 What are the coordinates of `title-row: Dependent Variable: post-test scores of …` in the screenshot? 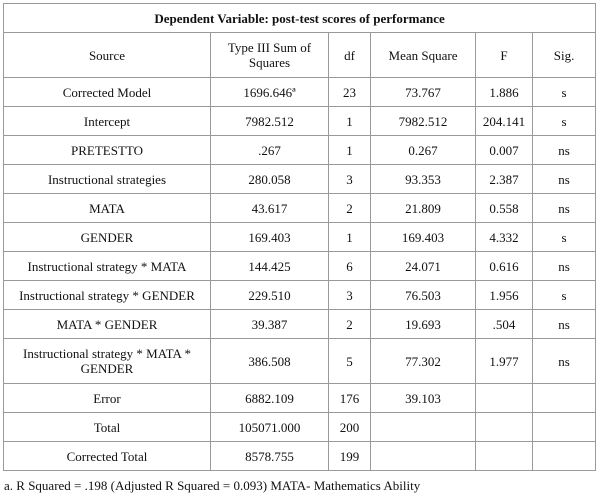 It's located at (299, 18).